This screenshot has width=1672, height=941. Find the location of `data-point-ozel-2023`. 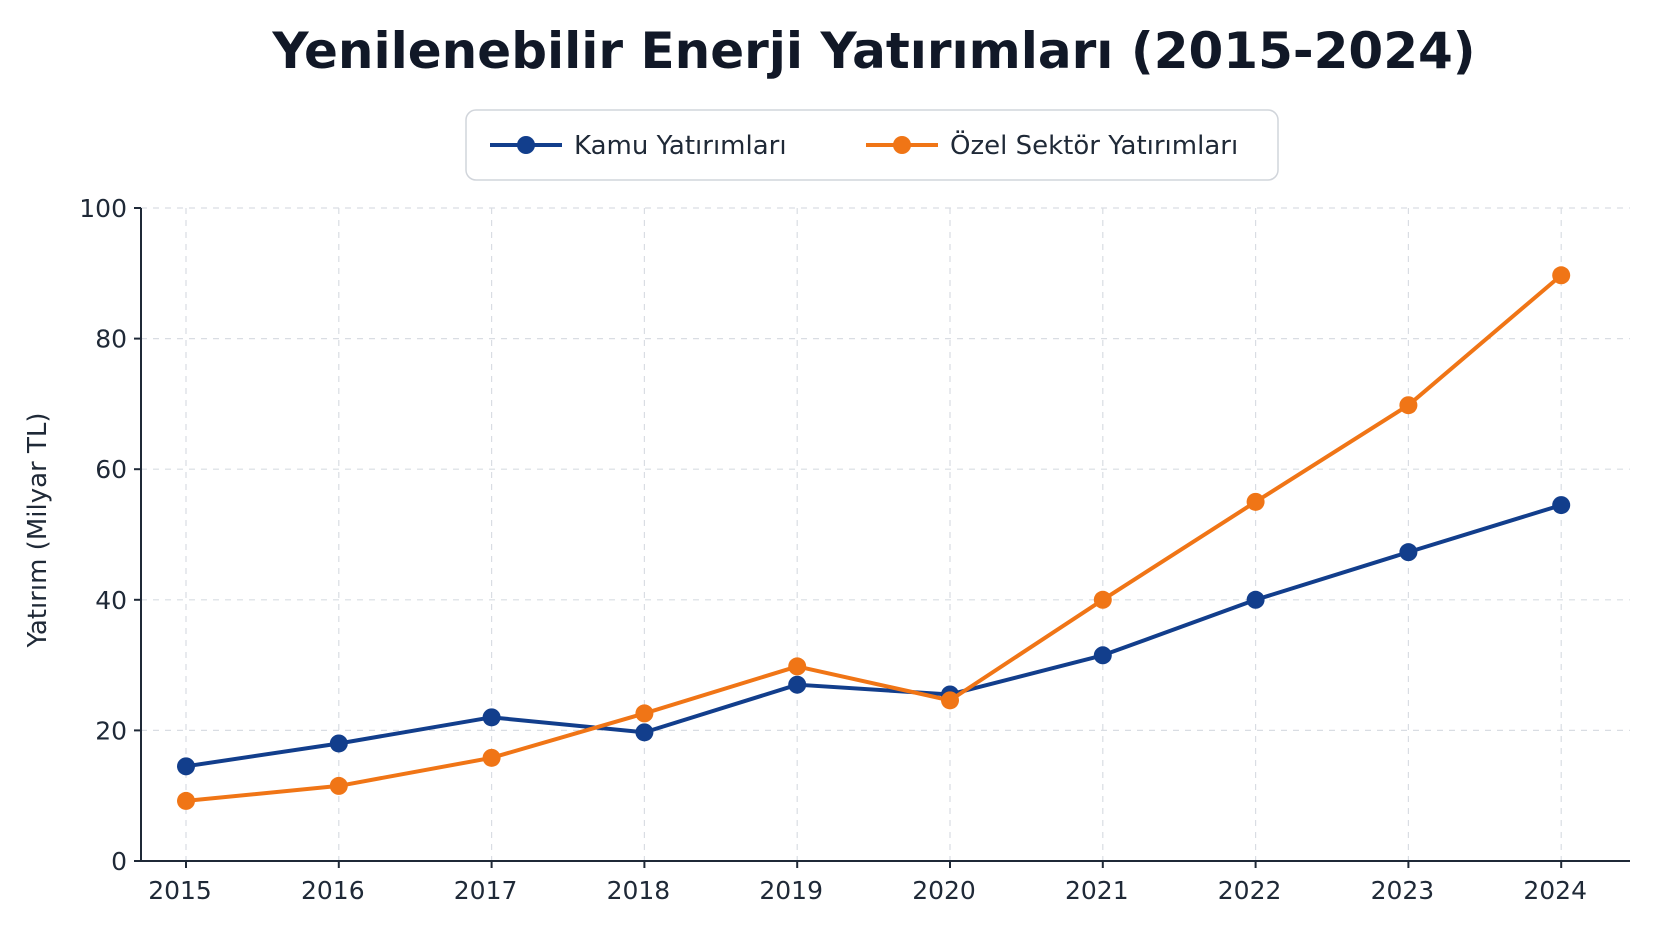

data-point-ozel-2023 is located at coordinates (1408, 405).